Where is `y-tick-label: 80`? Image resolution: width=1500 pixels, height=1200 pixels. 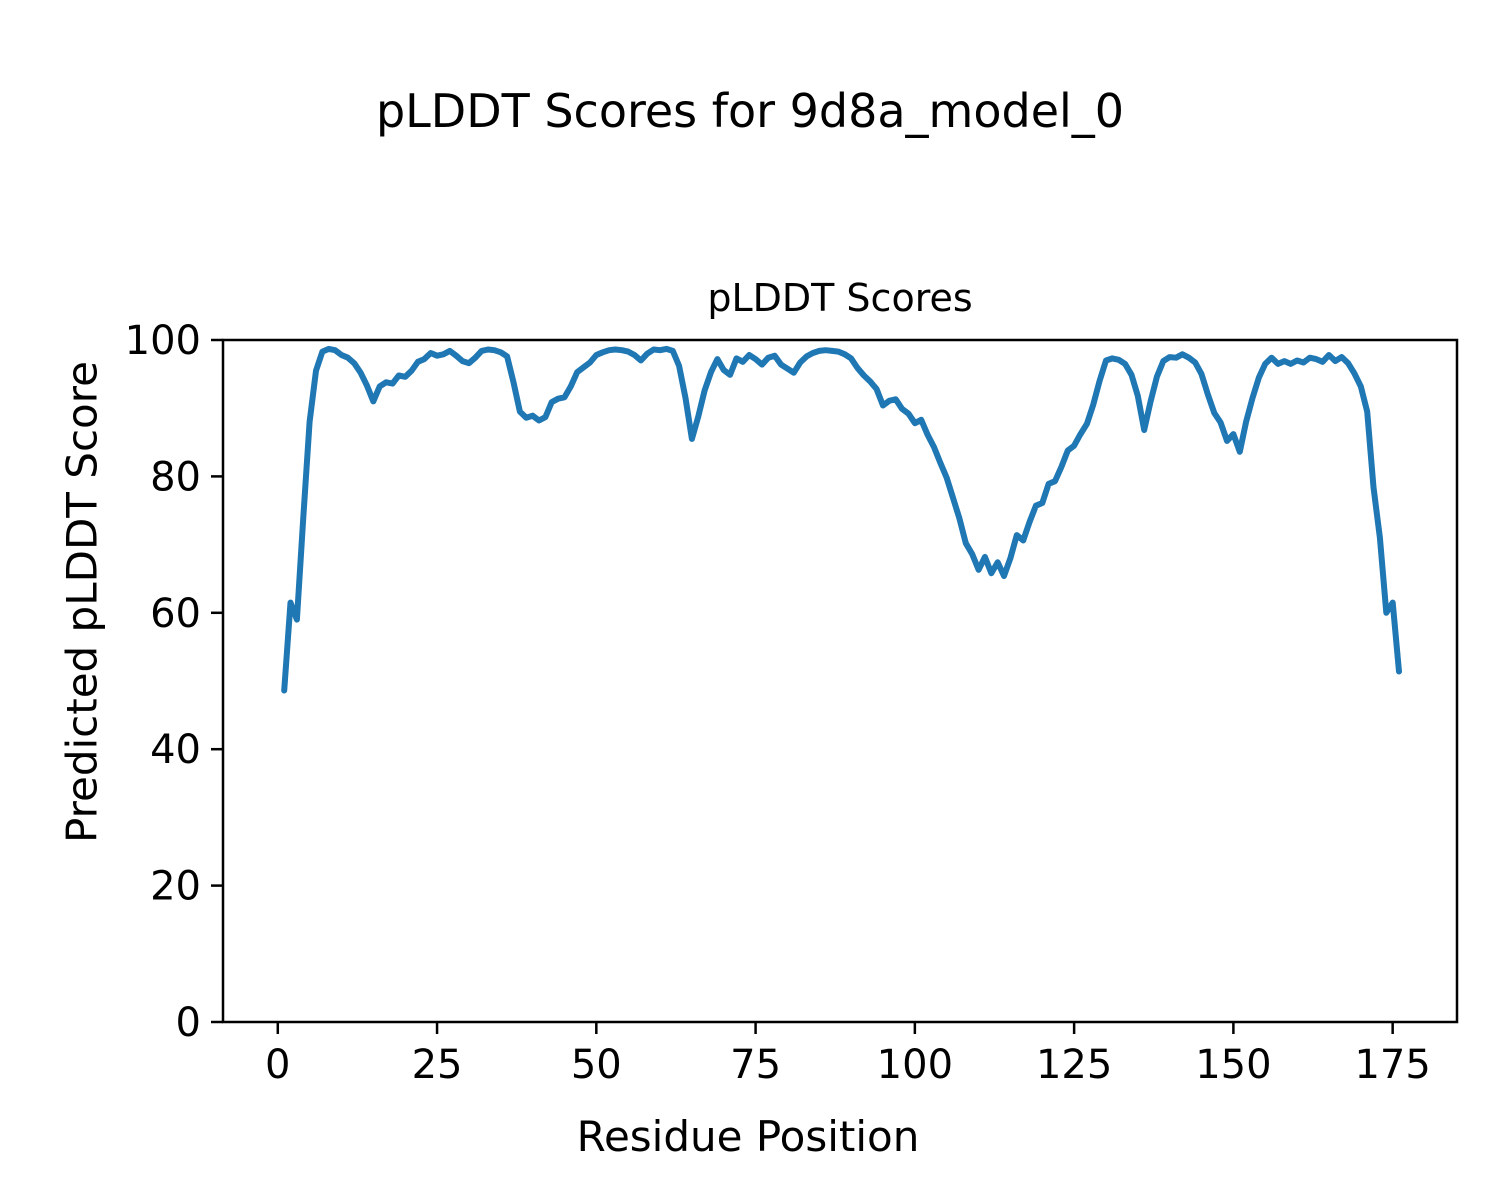
y-tick-label: 80 is located at coordinates (175, 477).